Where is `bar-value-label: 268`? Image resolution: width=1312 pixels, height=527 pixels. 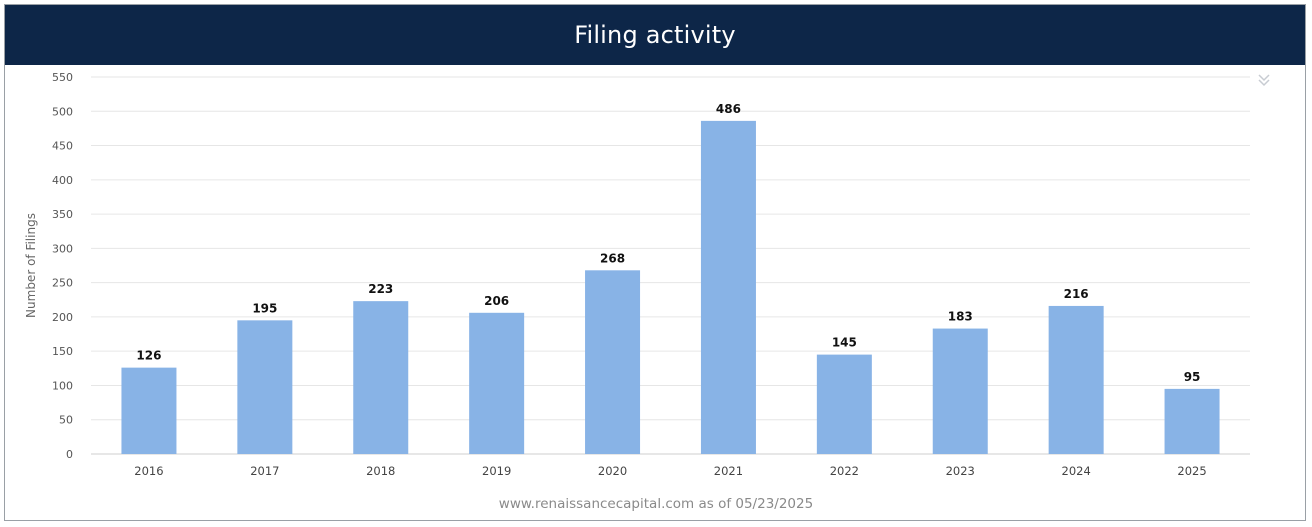
bar-value-label: 268 is located at coordinates (612, 258).